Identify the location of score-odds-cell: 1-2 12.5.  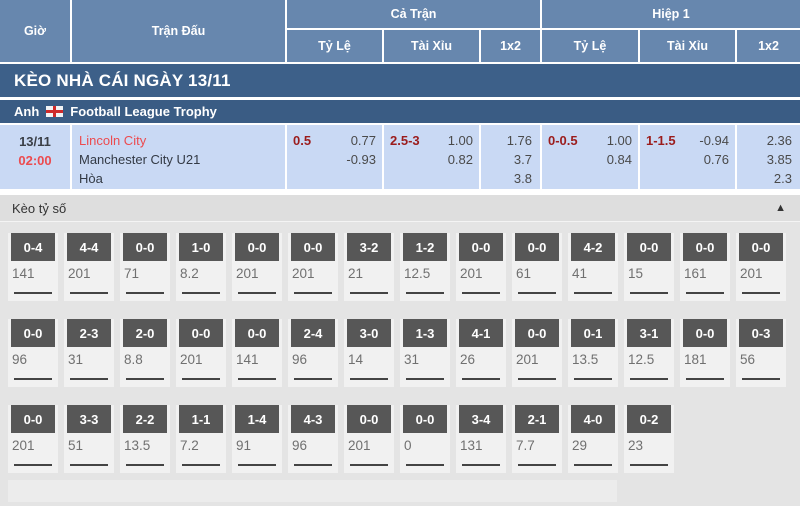
(425, 267).